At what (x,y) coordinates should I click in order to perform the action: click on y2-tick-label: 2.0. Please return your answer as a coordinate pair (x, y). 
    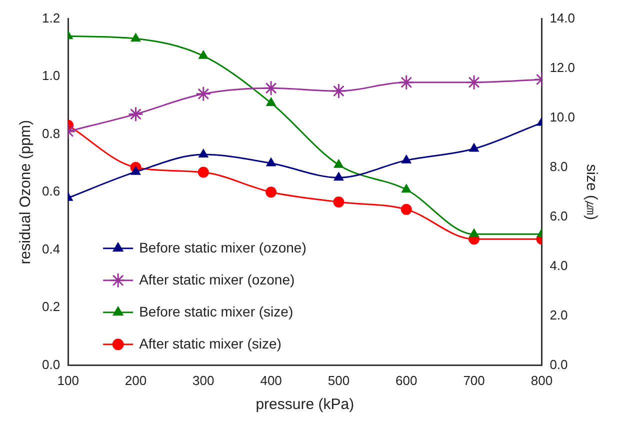
    Looking at the image, I should click on (559, 314).